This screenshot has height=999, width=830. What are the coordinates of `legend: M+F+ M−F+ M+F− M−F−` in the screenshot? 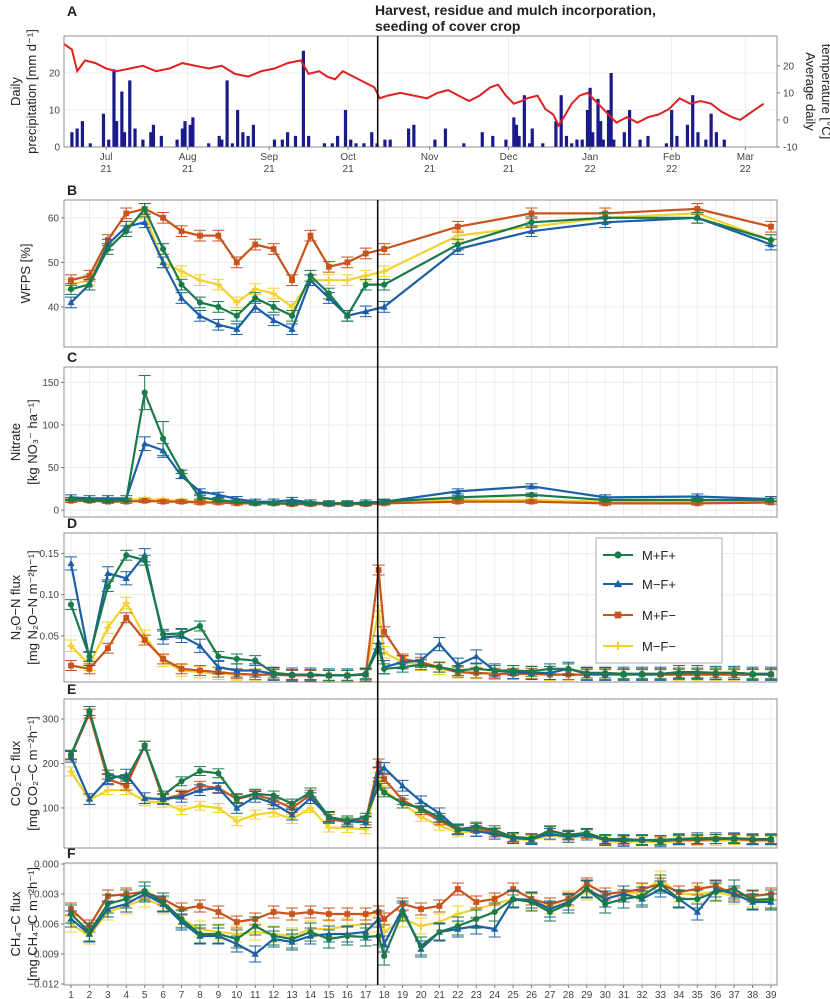 It's located at (659, 600).